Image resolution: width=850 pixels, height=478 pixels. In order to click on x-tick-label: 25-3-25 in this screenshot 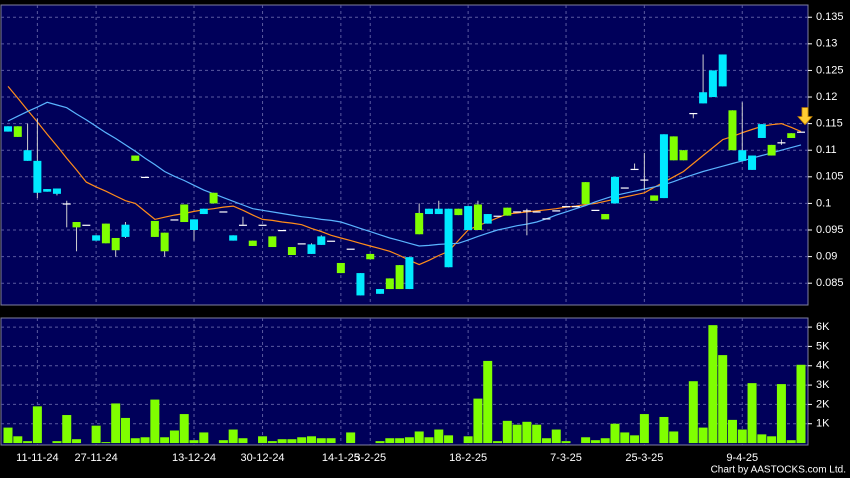, I will do `click(644, 458)`.